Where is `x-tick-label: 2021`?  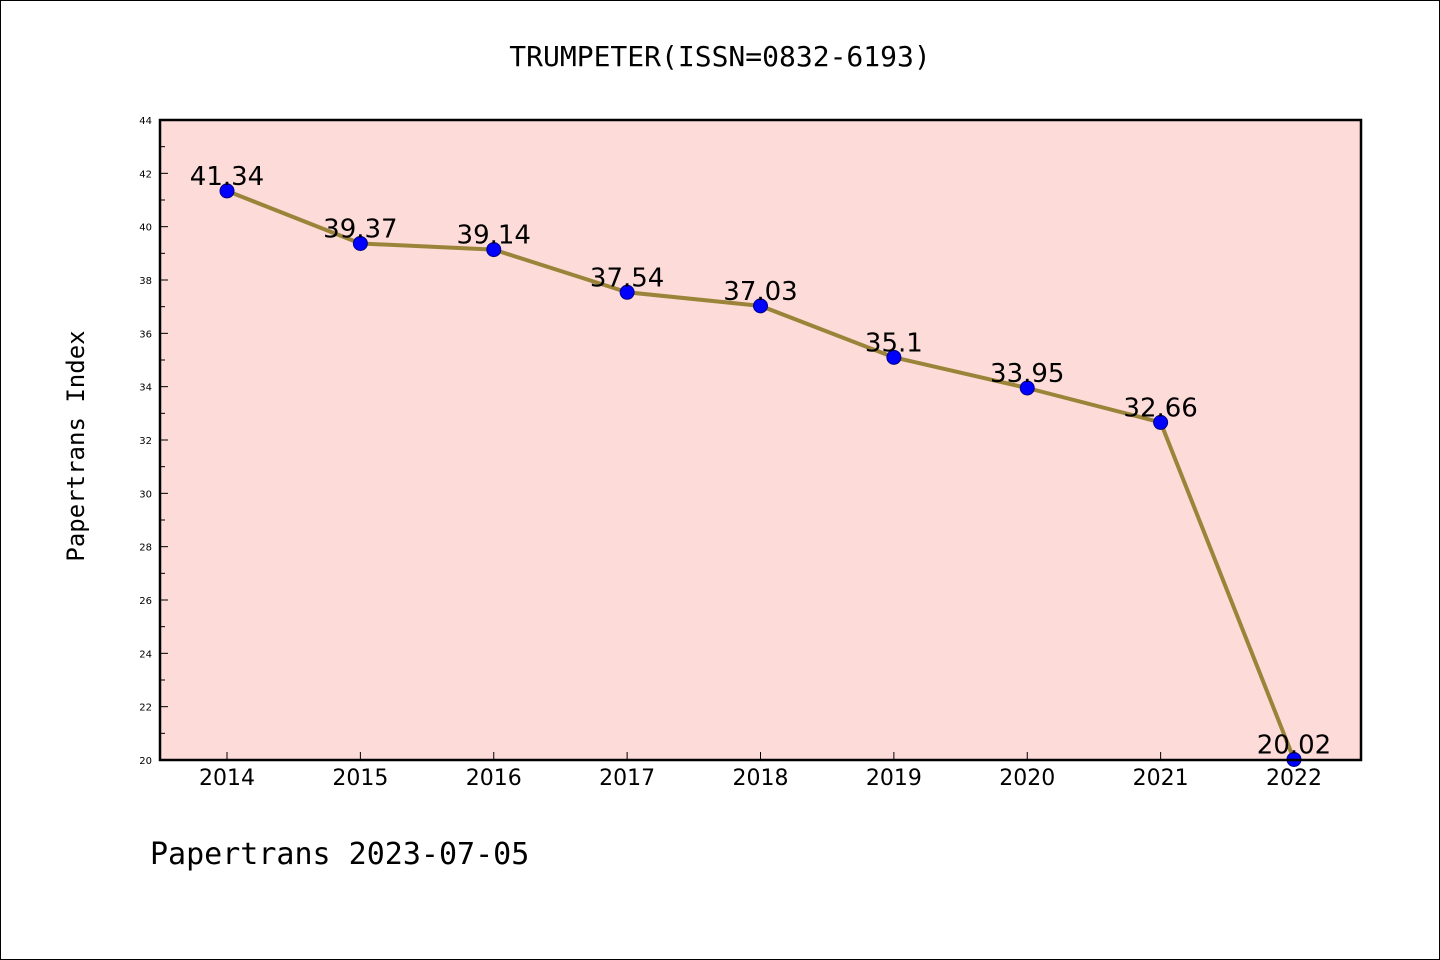
x-tick-label: 2021 is located at coordinates (1161, 778).